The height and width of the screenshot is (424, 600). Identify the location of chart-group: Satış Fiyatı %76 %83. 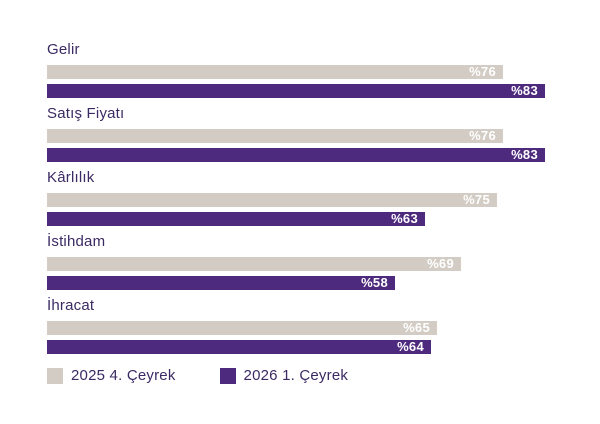
(323, 133).